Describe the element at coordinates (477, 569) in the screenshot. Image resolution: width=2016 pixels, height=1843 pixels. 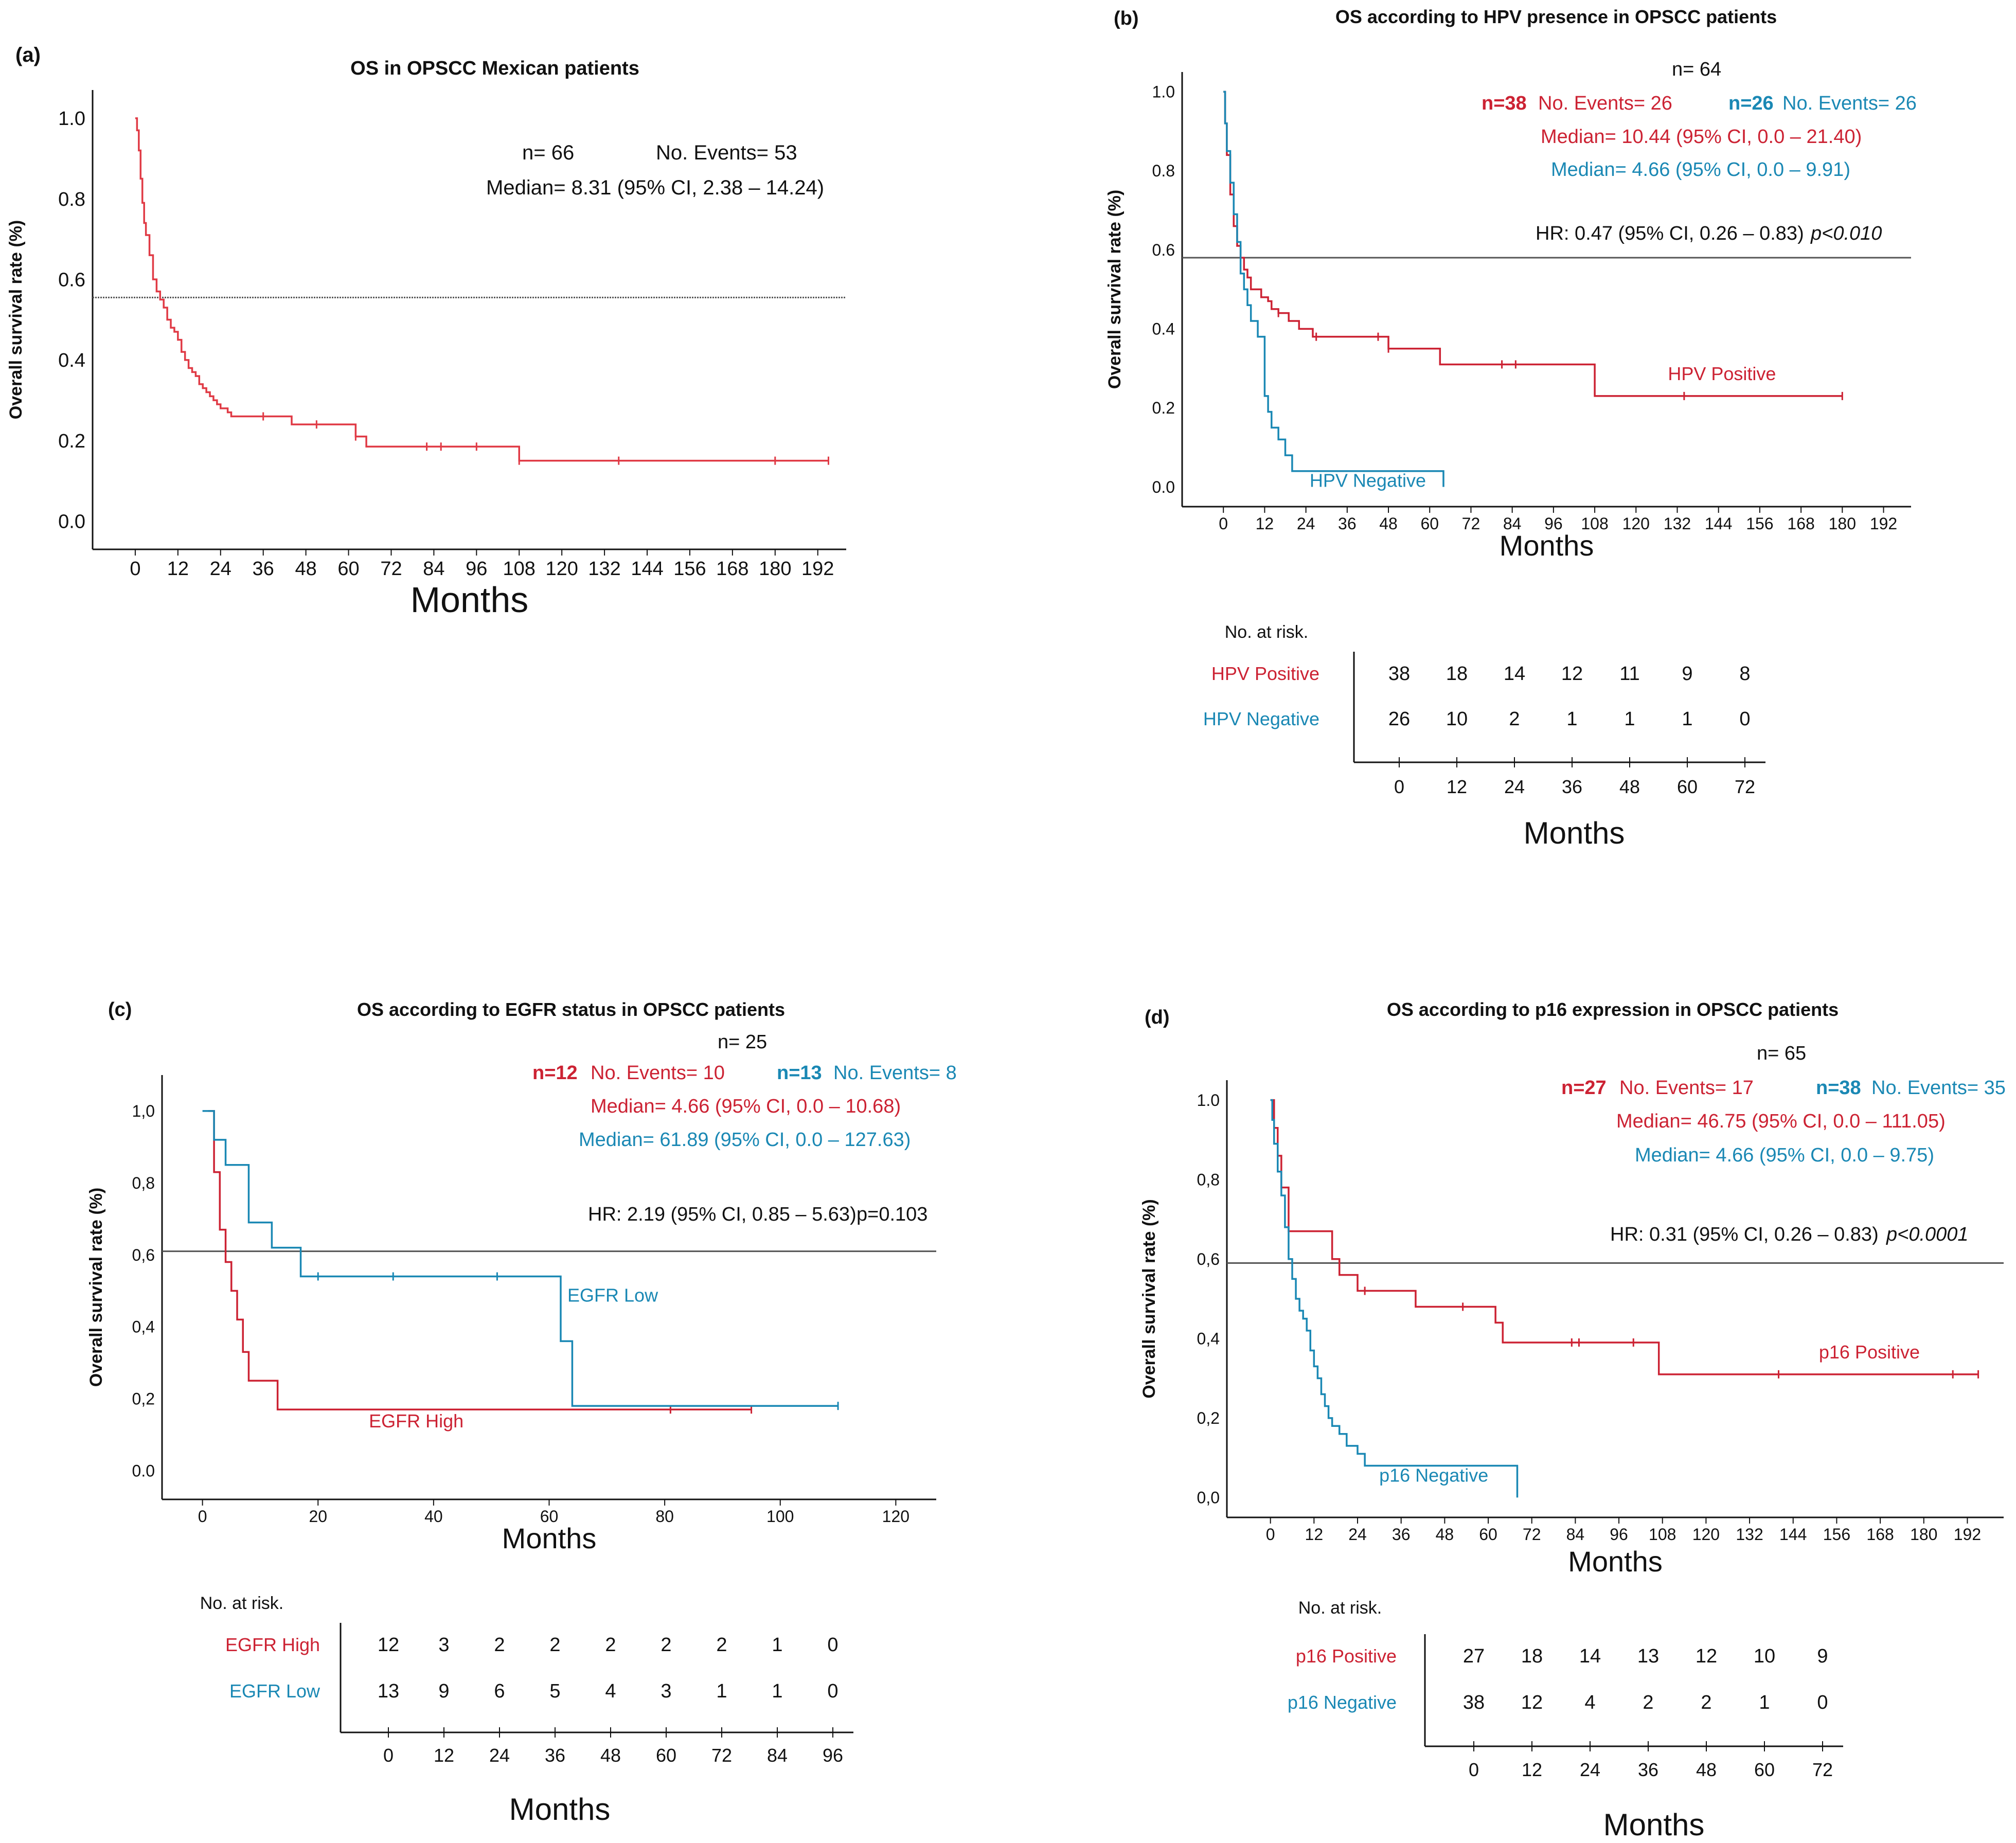
I see `panel-a-x-tick-label: 96` at that location.